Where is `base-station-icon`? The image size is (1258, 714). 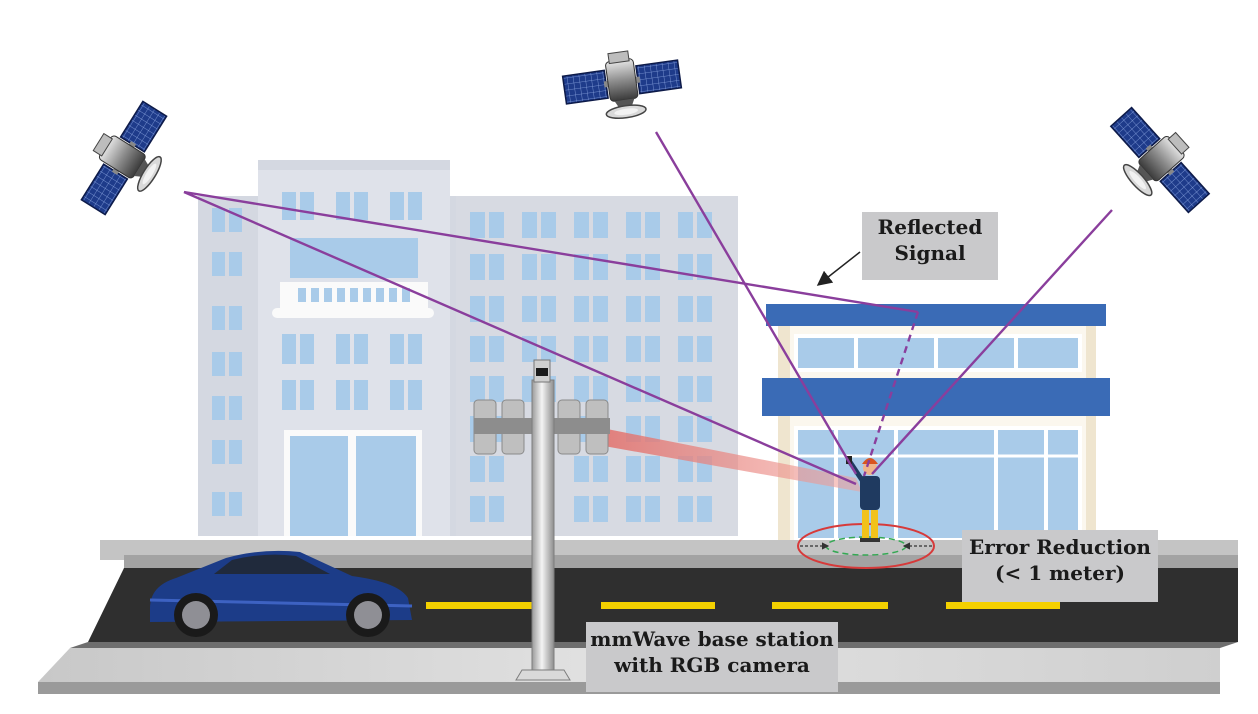
base-station-icon is located at coordinates (541, 520).